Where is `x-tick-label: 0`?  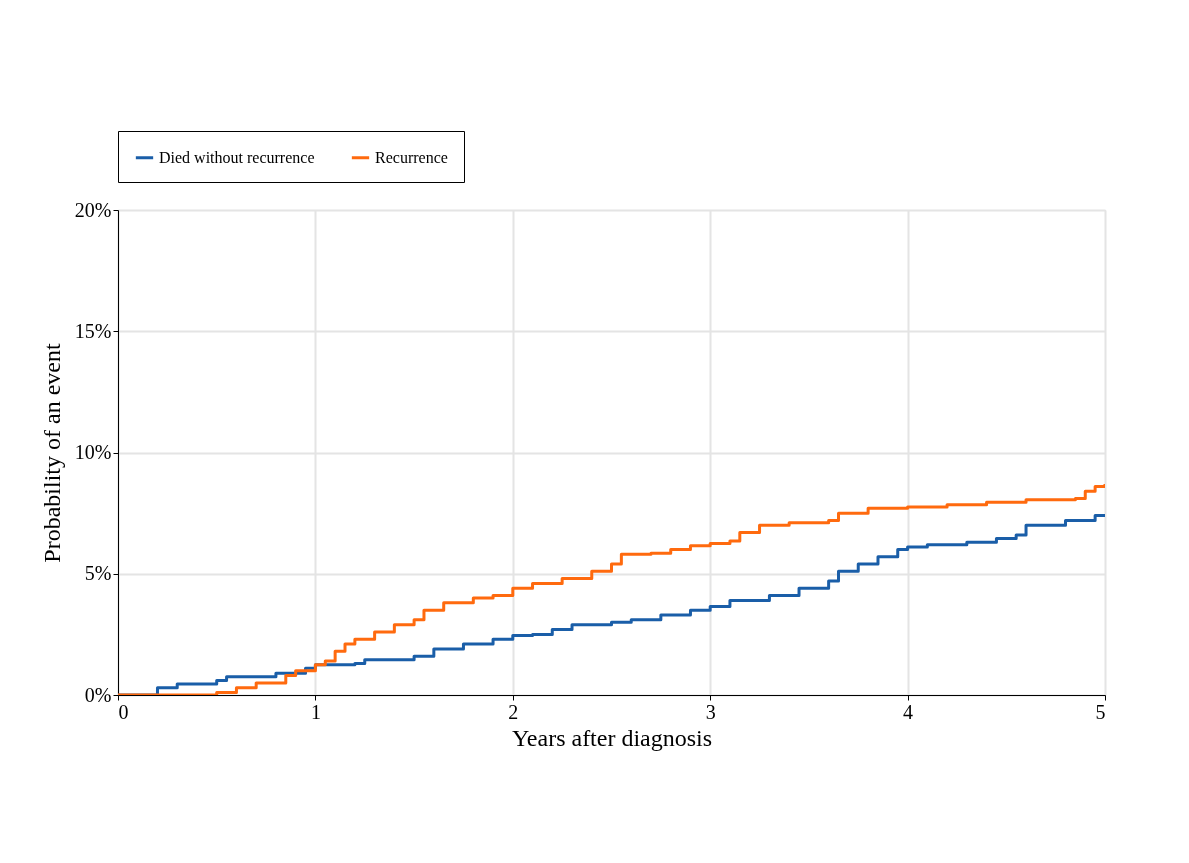
x-tick-label: 0 is located at coordinates (123, 711).